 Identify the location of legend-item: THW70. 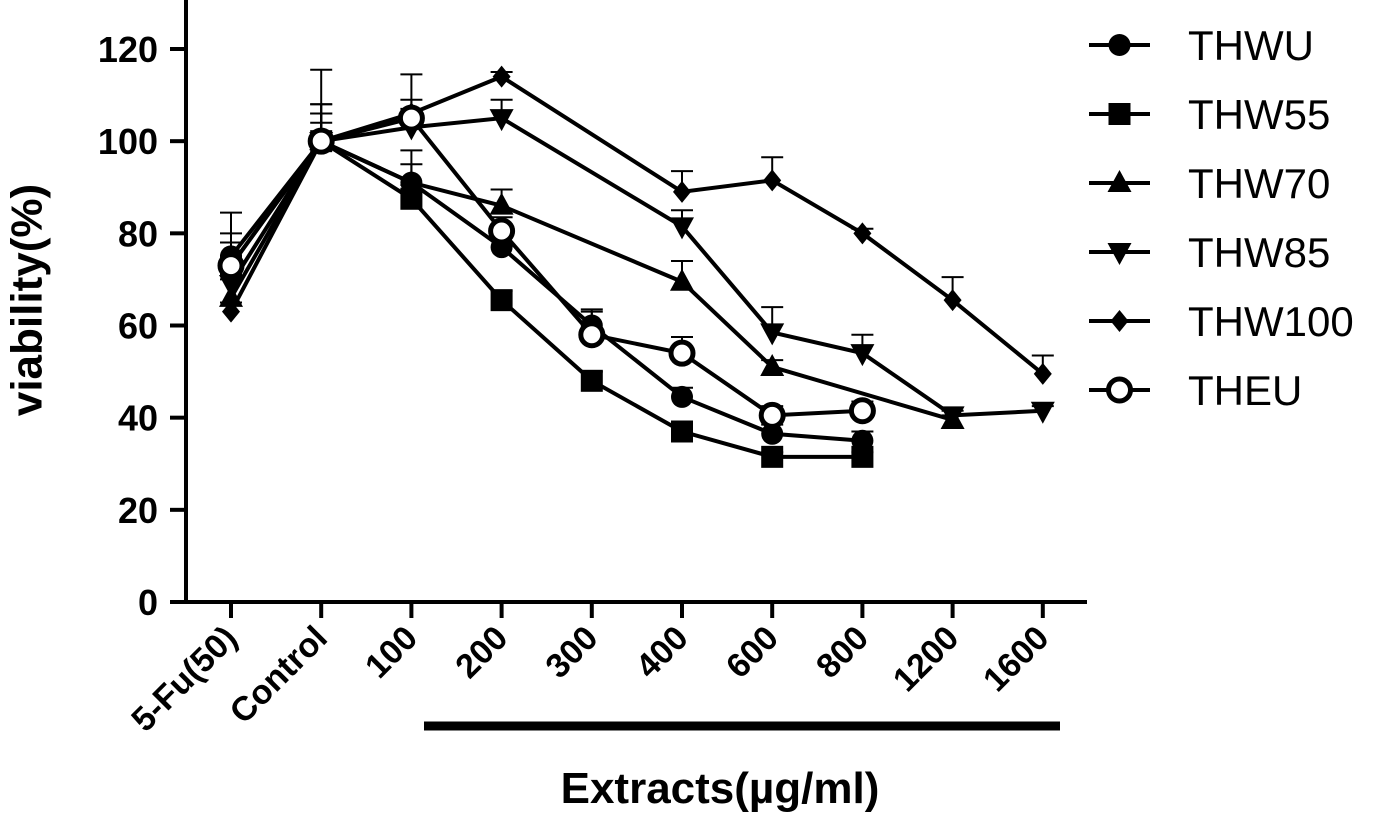
(1209, 183).